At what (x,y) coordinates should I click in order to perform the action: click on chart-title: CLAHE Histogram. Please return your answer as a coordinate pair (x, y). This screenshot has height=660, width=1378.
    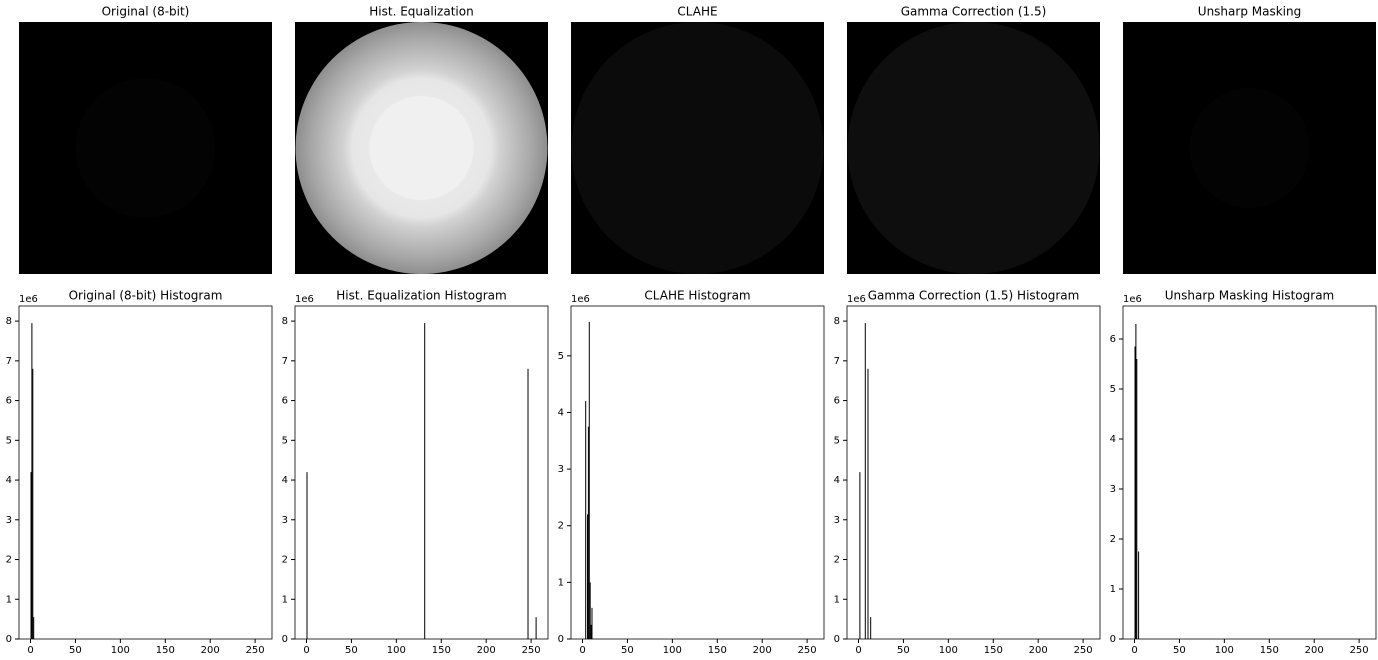
    Looking at the image, I should click on (697, 296).